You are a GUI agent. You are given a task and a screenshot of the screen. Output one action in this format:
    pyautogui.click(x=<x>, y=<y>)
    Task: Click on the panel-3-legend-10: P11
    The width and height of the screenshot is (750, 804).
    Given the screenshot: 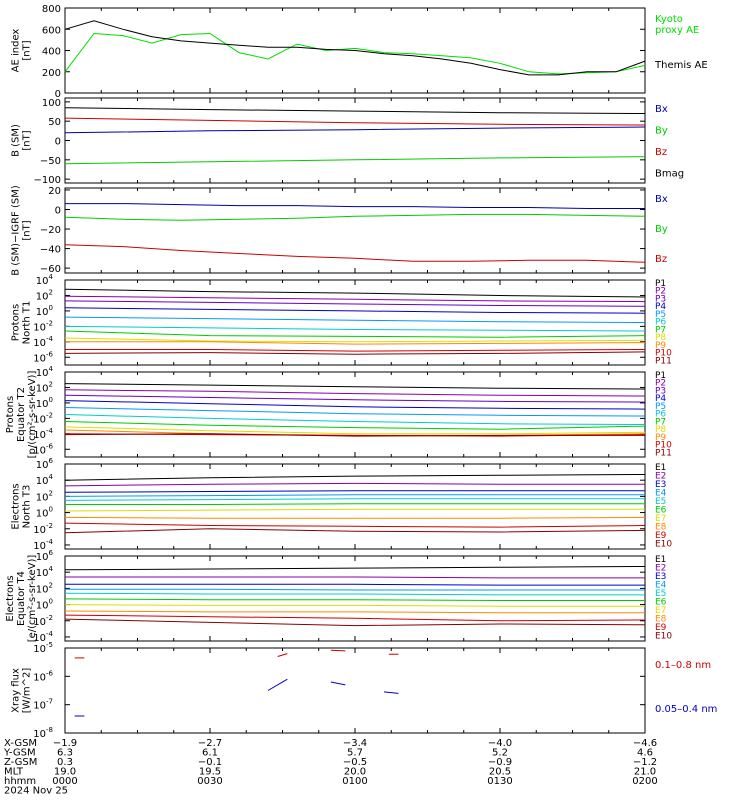 What is the action you would take?
    pyautogui.click(x=663, y=361)
    